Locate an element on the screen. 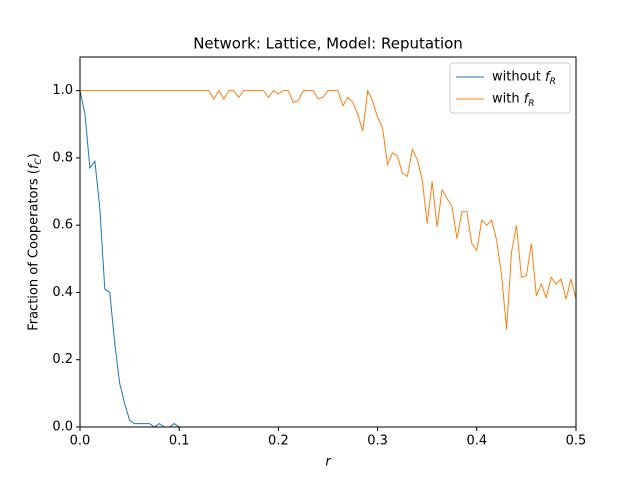 The image size is (640, 484). legend-label: with fR​ is located at coordinates (513, 100).